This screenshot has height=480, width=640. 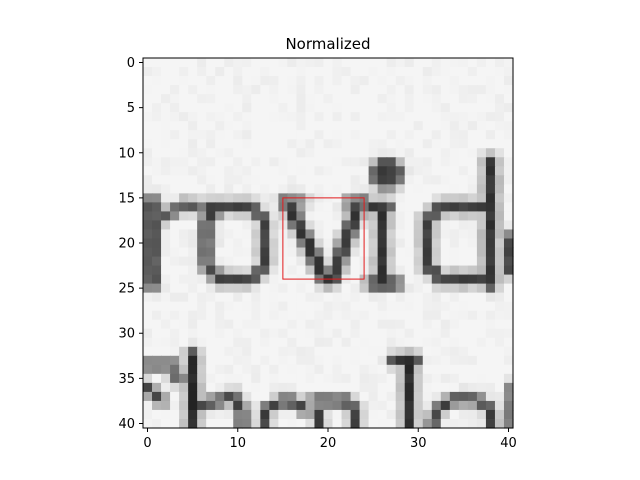 I want to click on y-tick-label: 30, so click(x=126, y=334).